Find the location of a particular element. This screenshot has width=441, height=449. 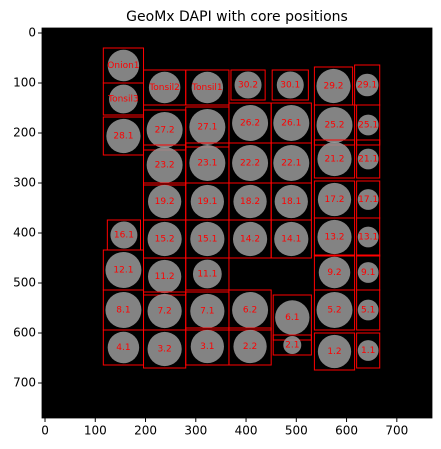

core-label: 22.2 is located at coordinates (250, 164).